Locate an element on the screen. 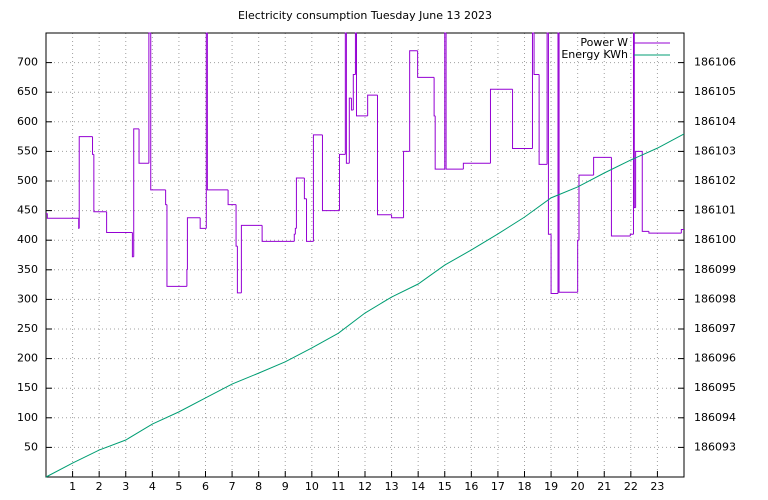 The image size is (768, 500). x-tick-label: 20 is located at coordinates (578, 486).